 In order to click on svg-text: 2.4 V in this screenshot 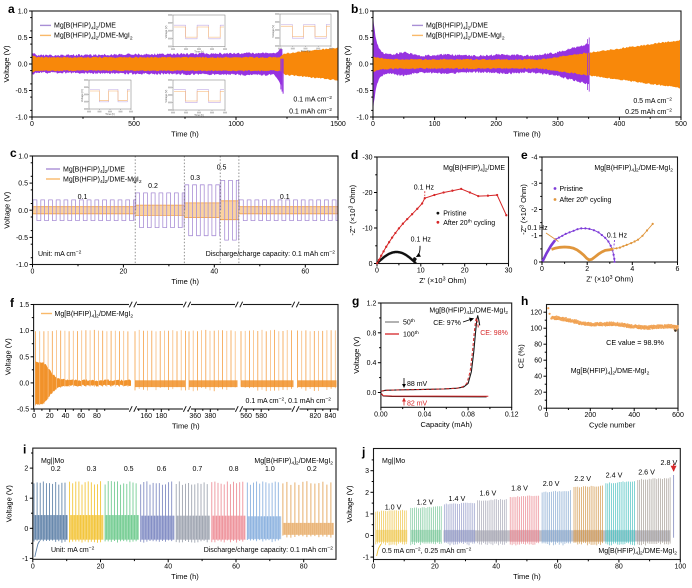, I will do `click(614, 475)`.